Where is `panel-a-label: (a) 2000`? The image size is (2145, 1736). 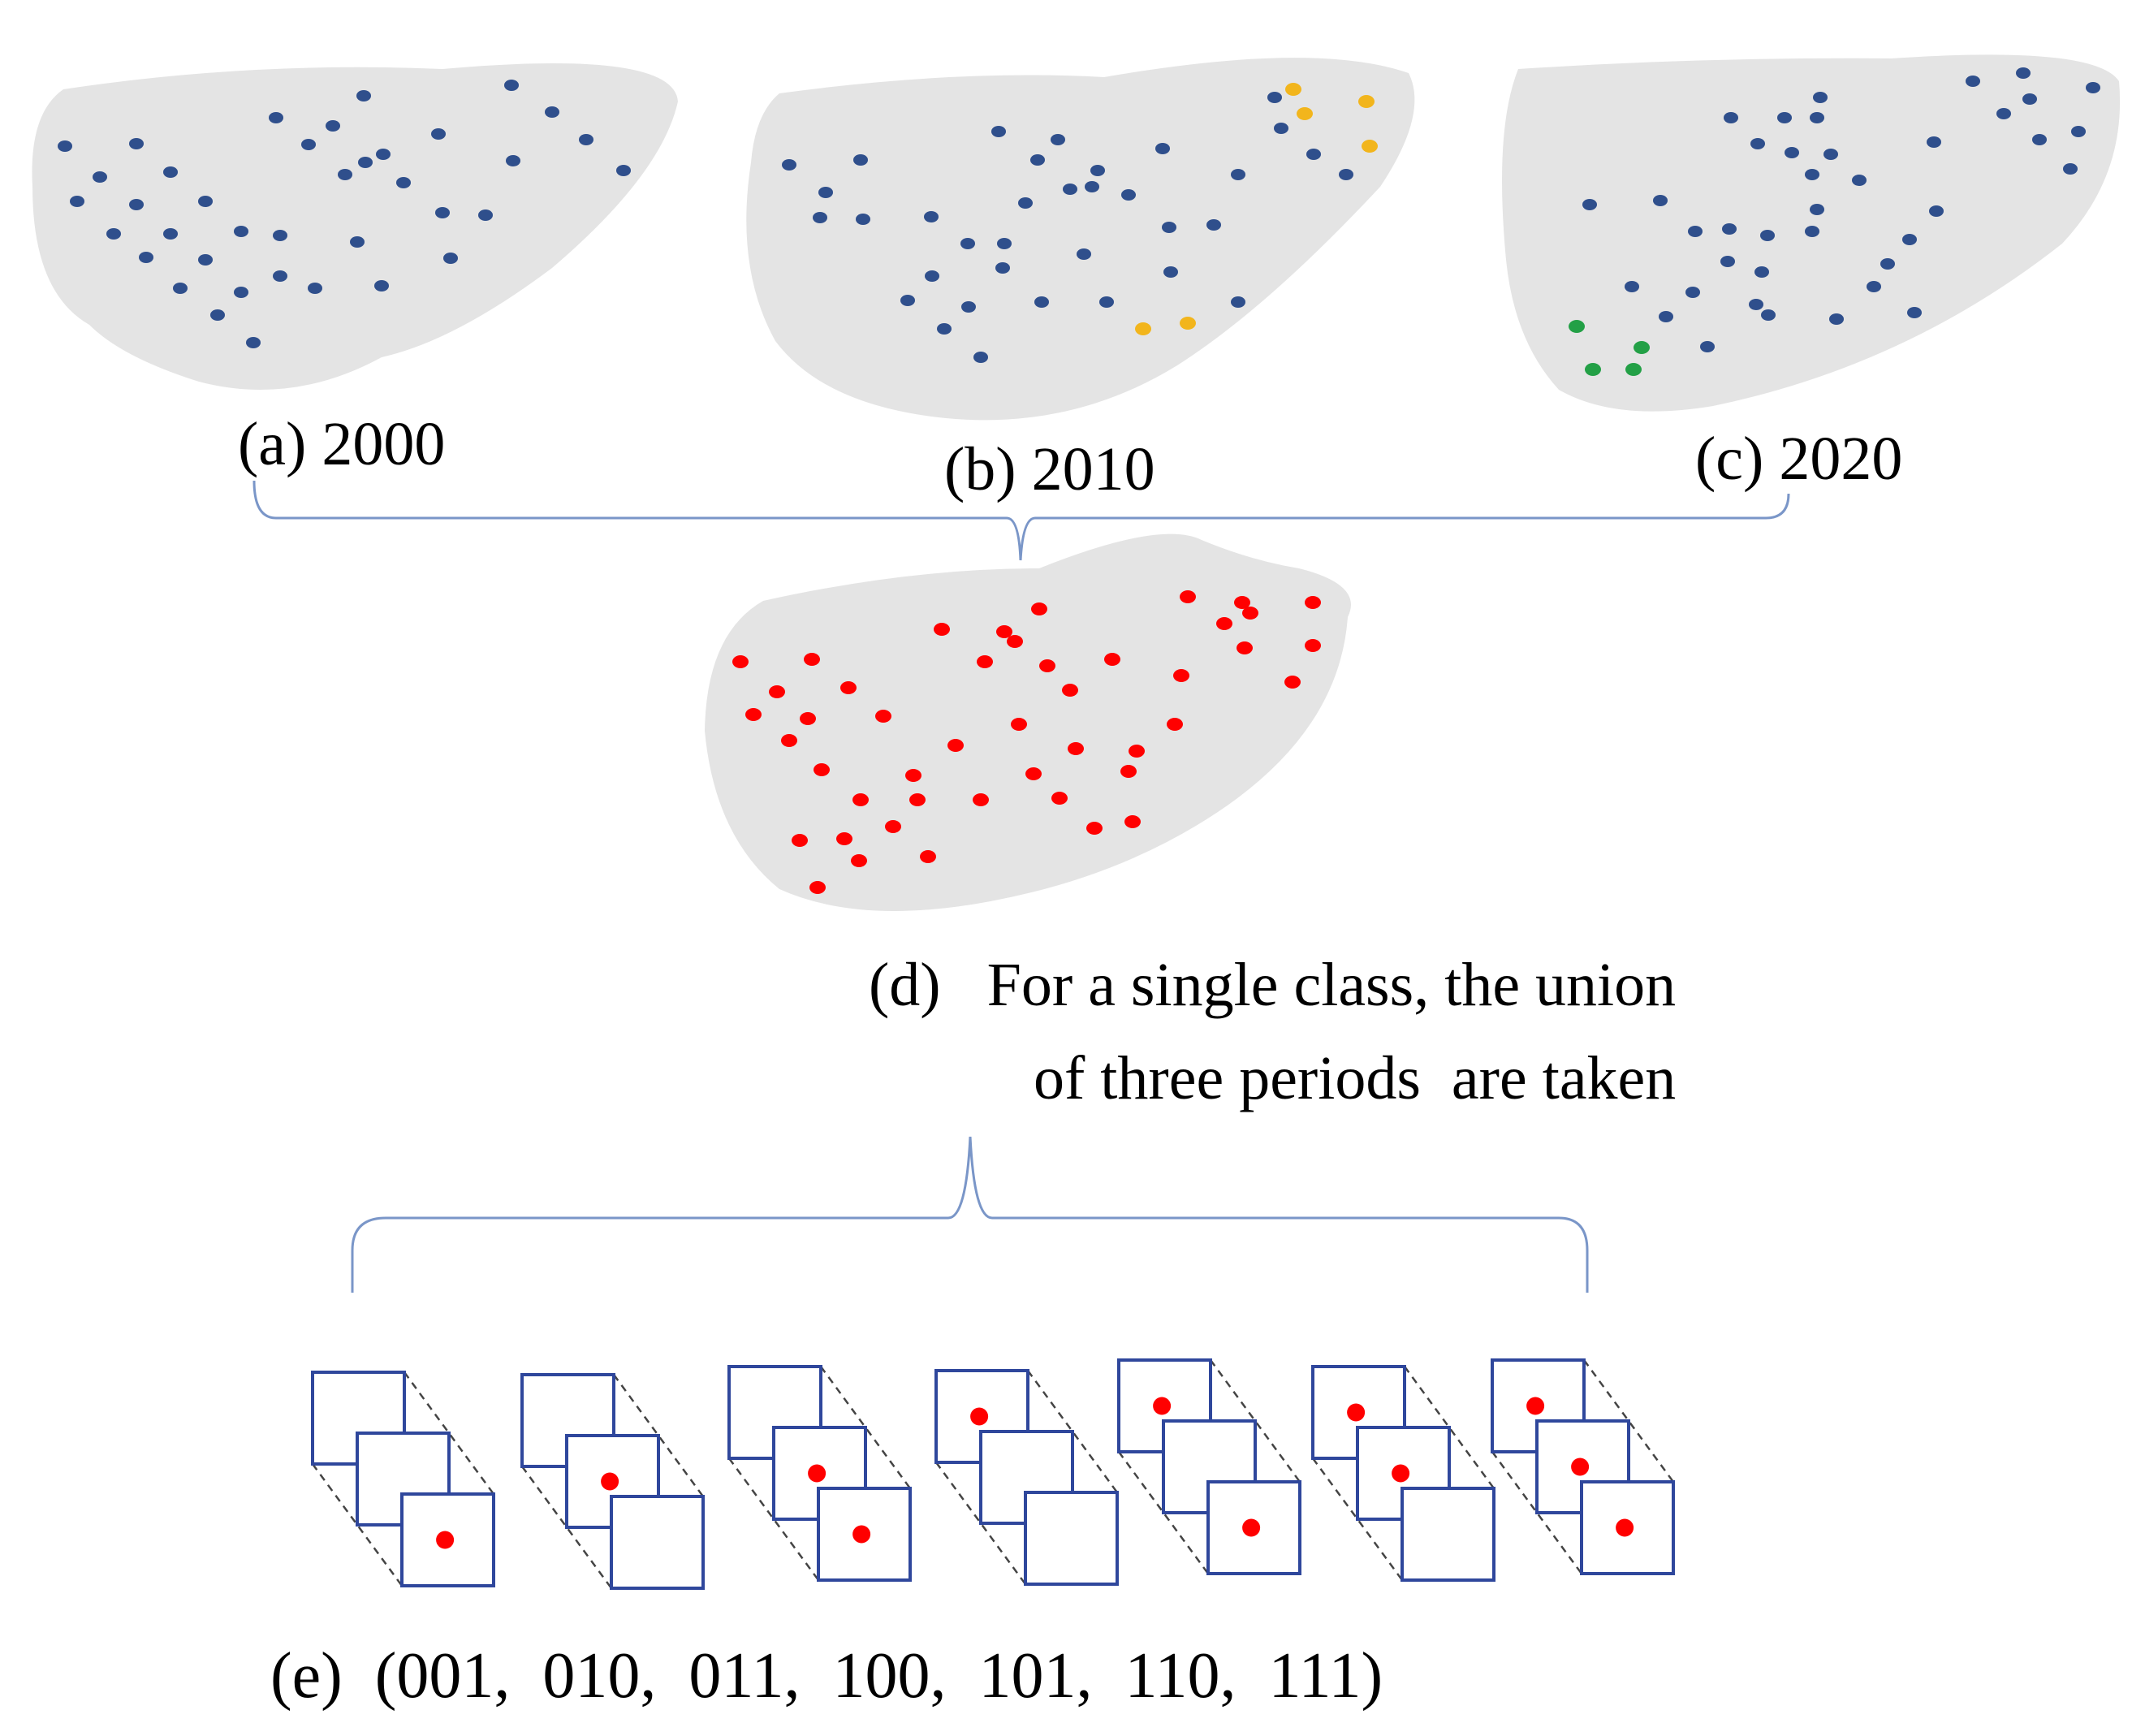
panel-a-label: (a) 2000 is located at coordinates (341, 444).